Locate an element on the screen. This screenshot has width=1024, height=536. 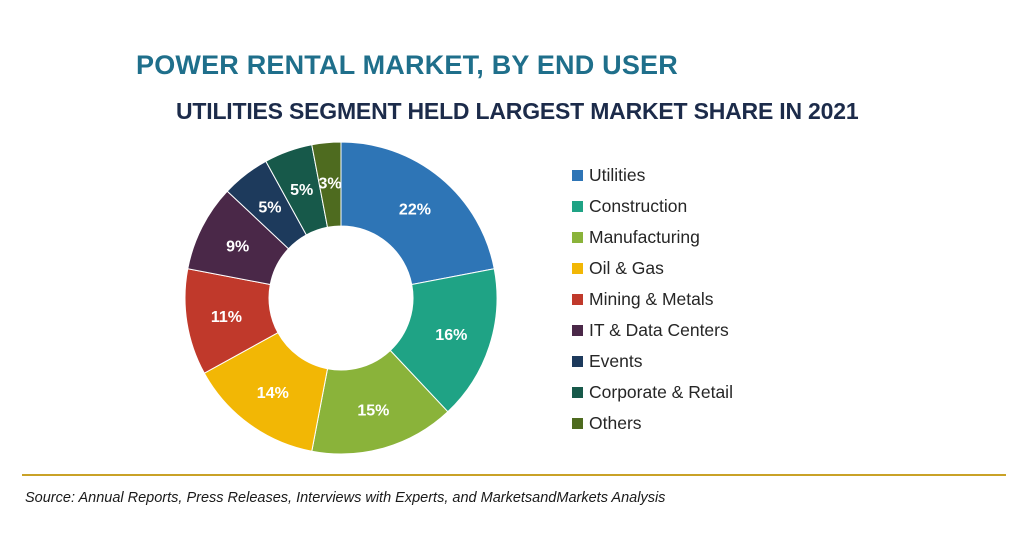
legend-item: Utilities is located at coordinates (652, 175).